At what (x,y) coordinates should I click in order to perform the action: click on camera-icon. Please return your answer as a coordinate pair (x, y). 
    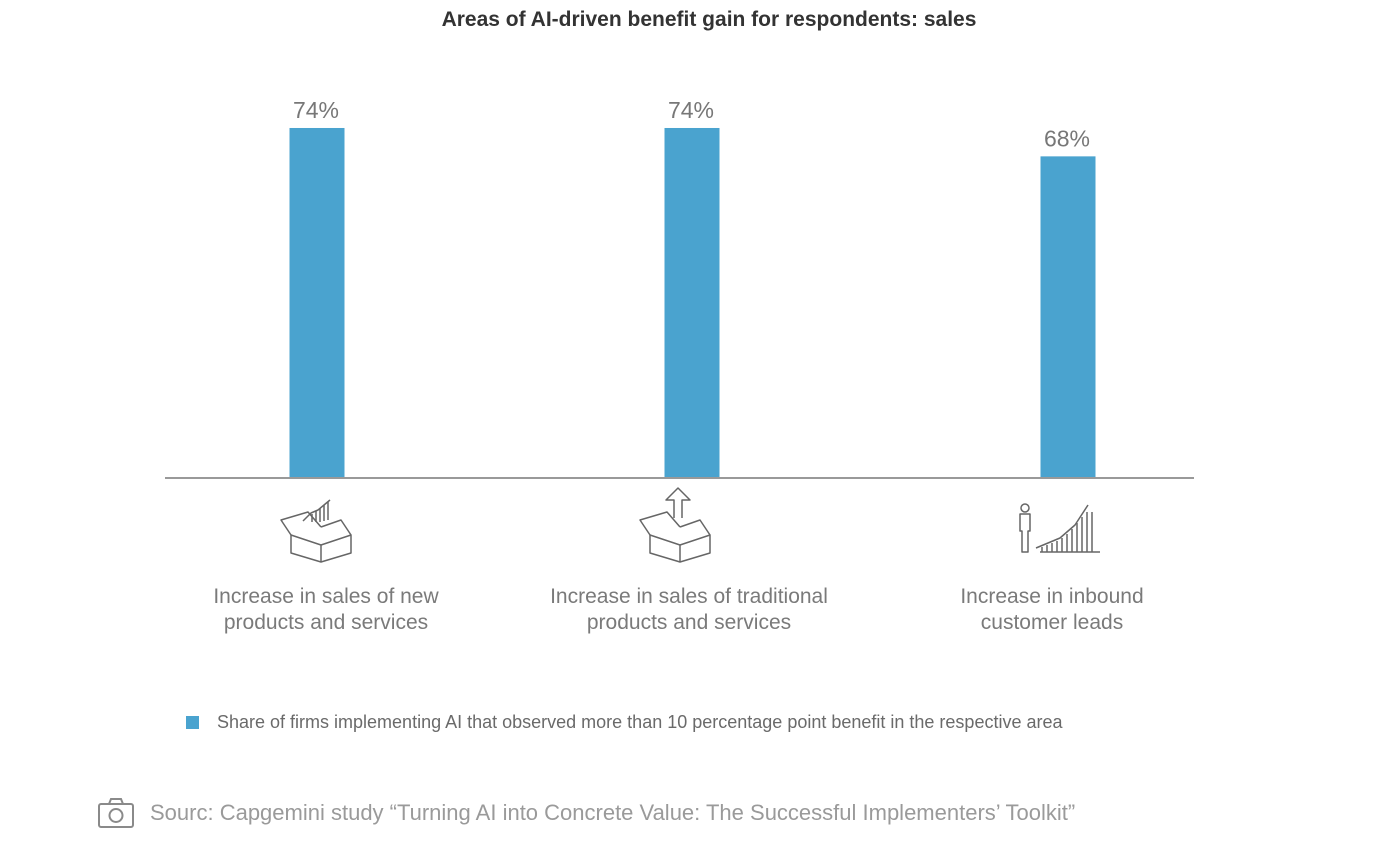
    Looking at the image, I should click on (116, 813).